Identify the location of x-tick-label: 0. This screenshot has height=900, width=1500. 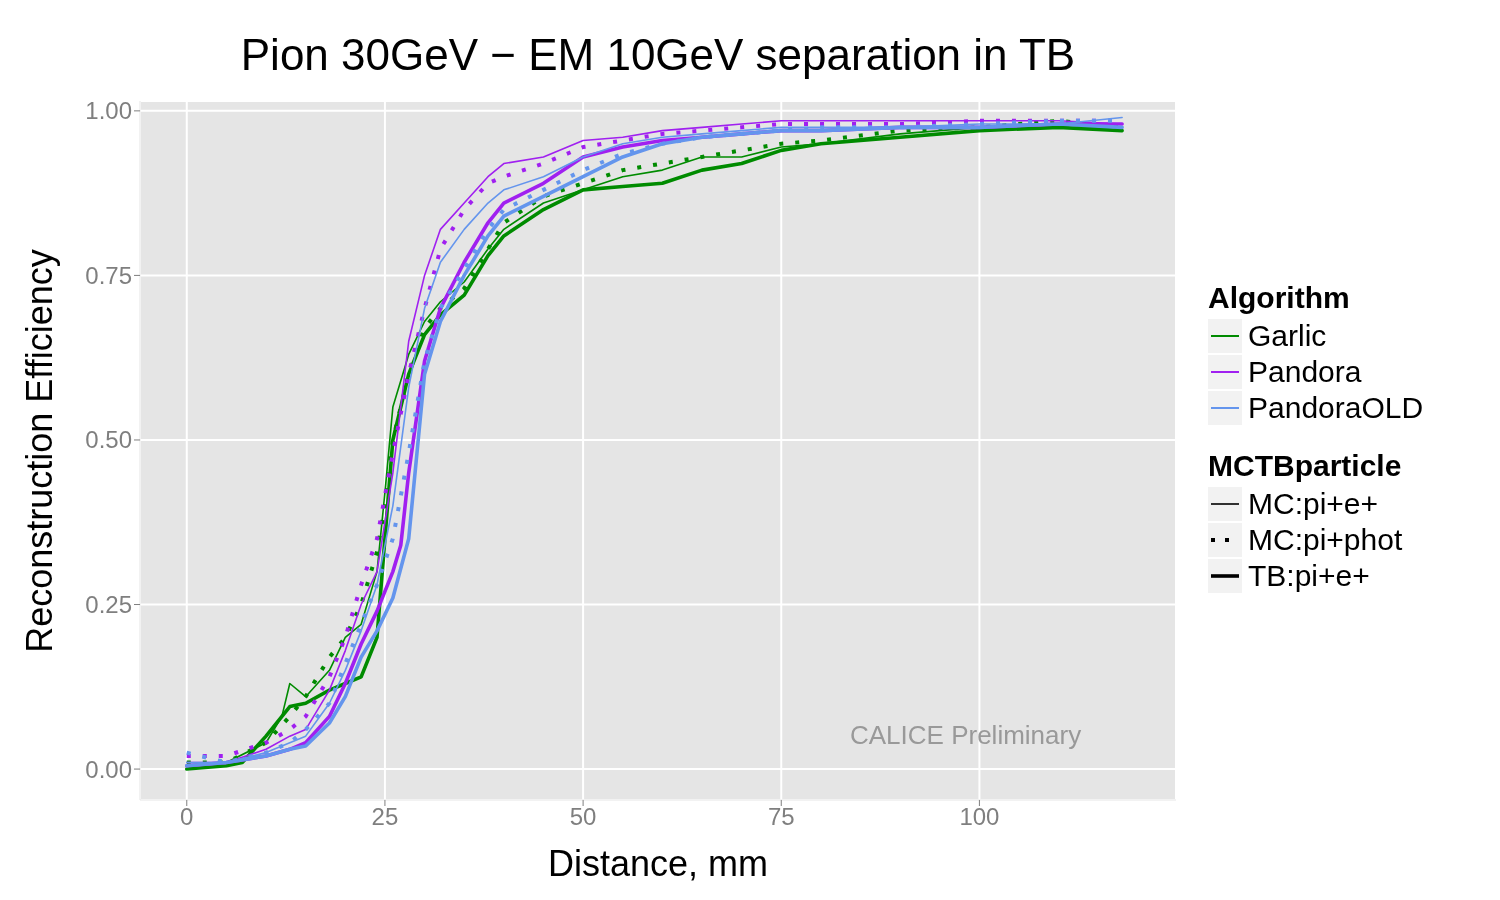
(187, 817).